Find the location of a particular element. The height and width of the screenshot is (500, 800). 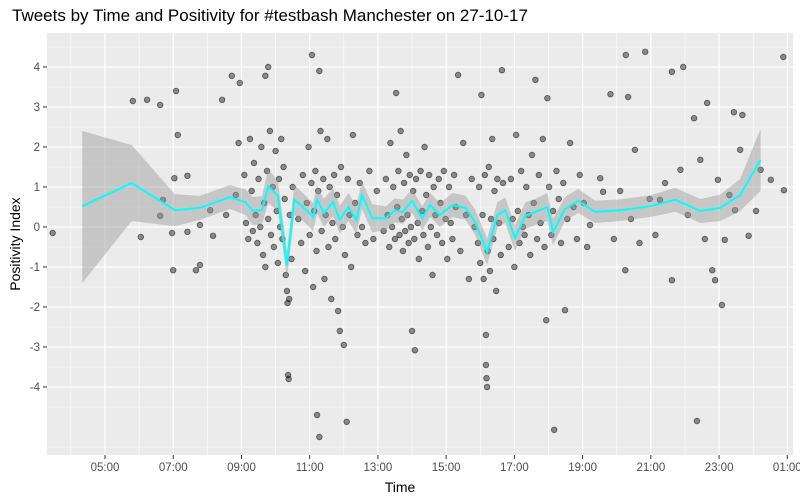

y-tick-label: 2 is located at coordinates (37, 148).